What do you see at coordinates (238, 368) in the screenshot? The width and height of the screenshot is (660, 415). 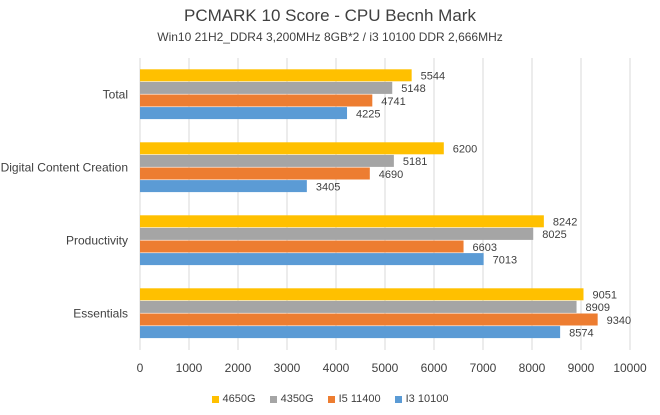 I see `x-tick-label: 2000` at bounding box center [238, 368].